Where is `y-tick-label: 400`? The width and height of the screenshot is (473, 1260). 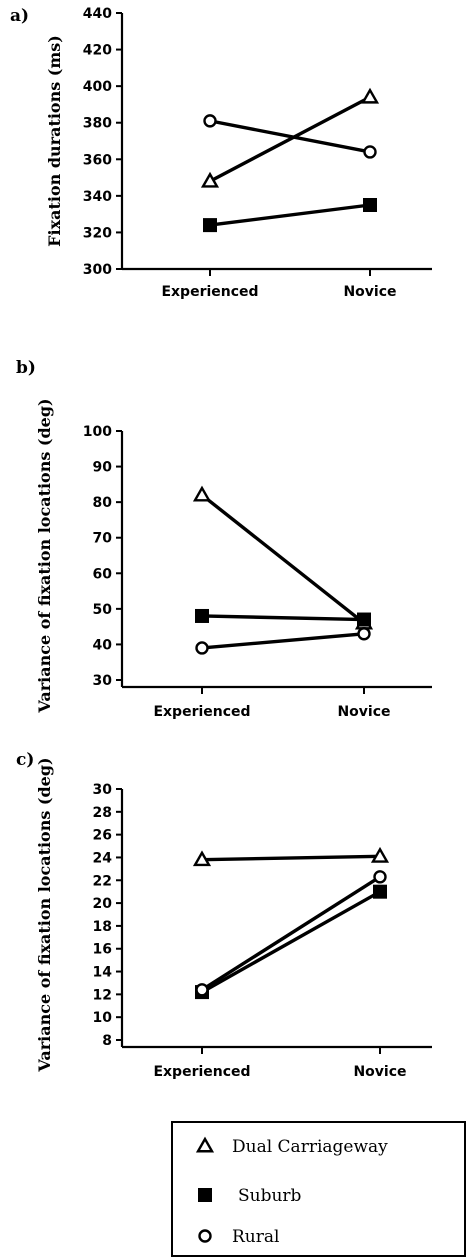 y-tick-label: 400 is located at coordinates (97, 87).